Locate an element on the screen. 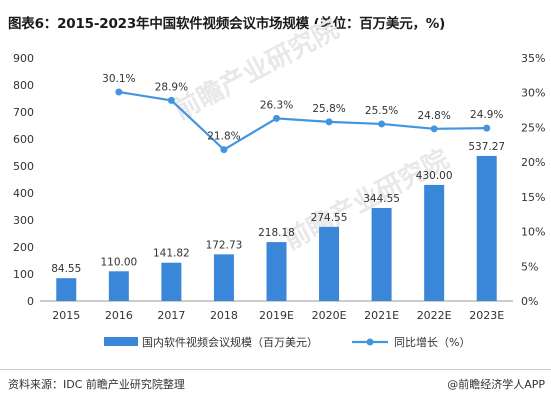  bar-value-label: 218.18 is located at coordinates (276, 233).